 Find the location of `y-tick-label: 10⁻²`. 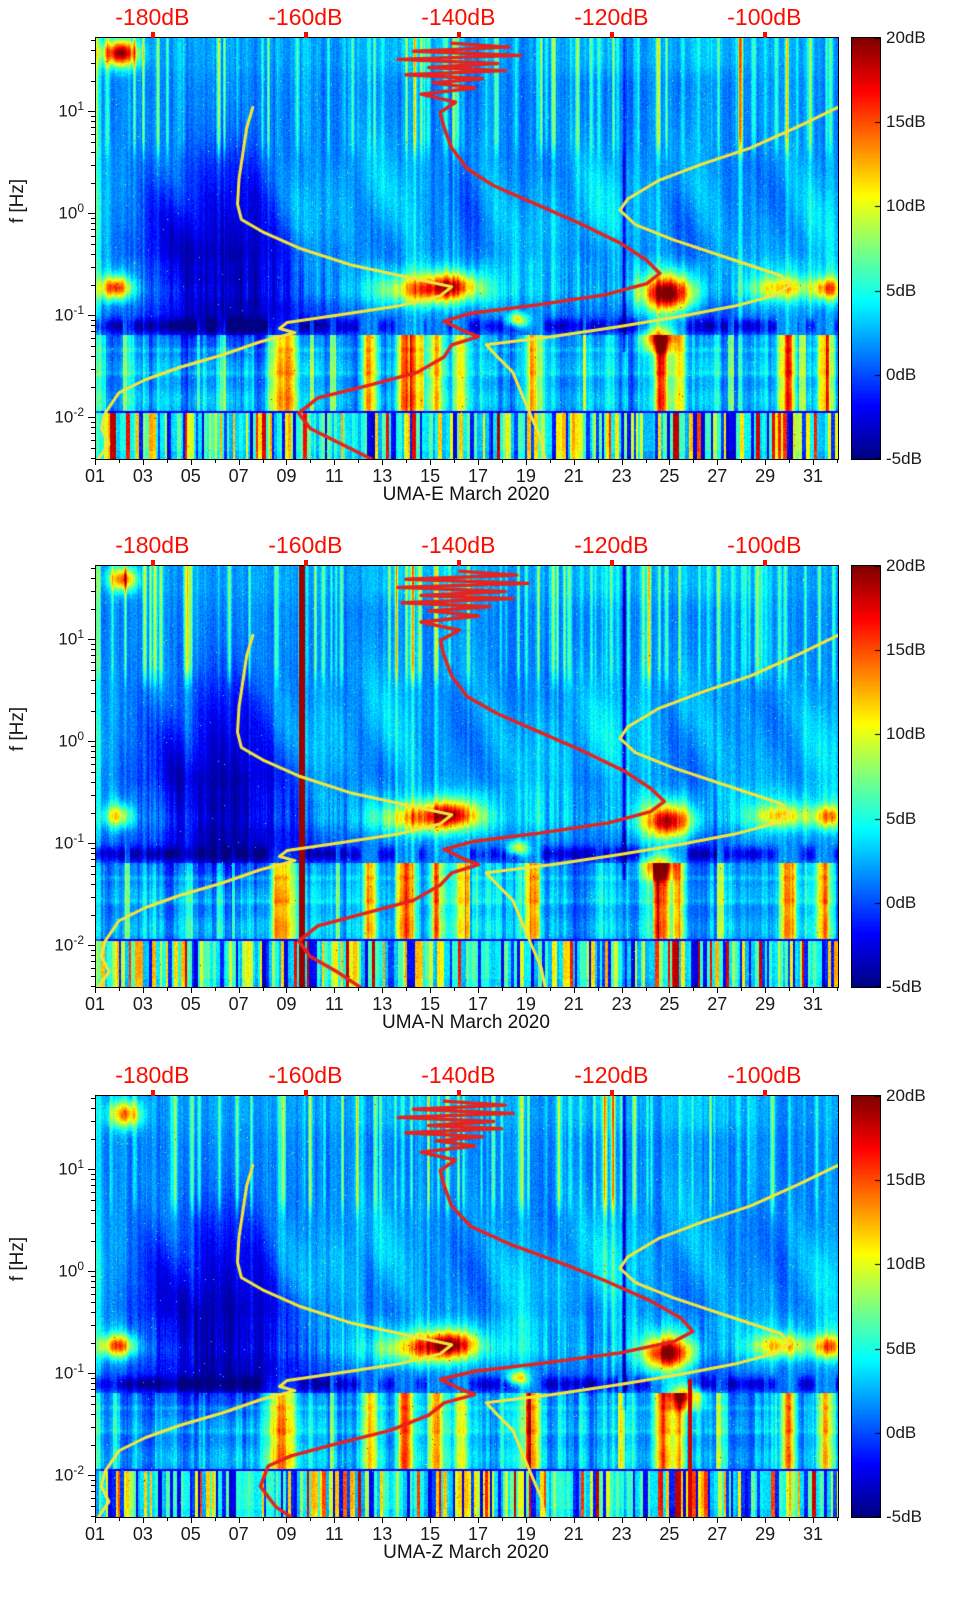

y-tick-label: 10⁻² is located at coordinates (69, 416).